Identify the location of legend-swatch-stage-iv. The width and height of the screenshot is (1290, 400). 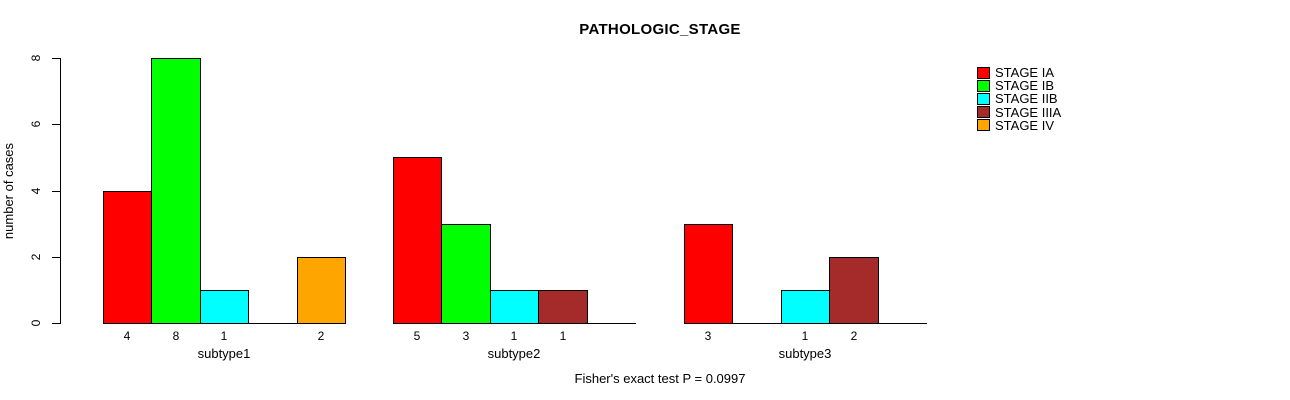
(983, 125).